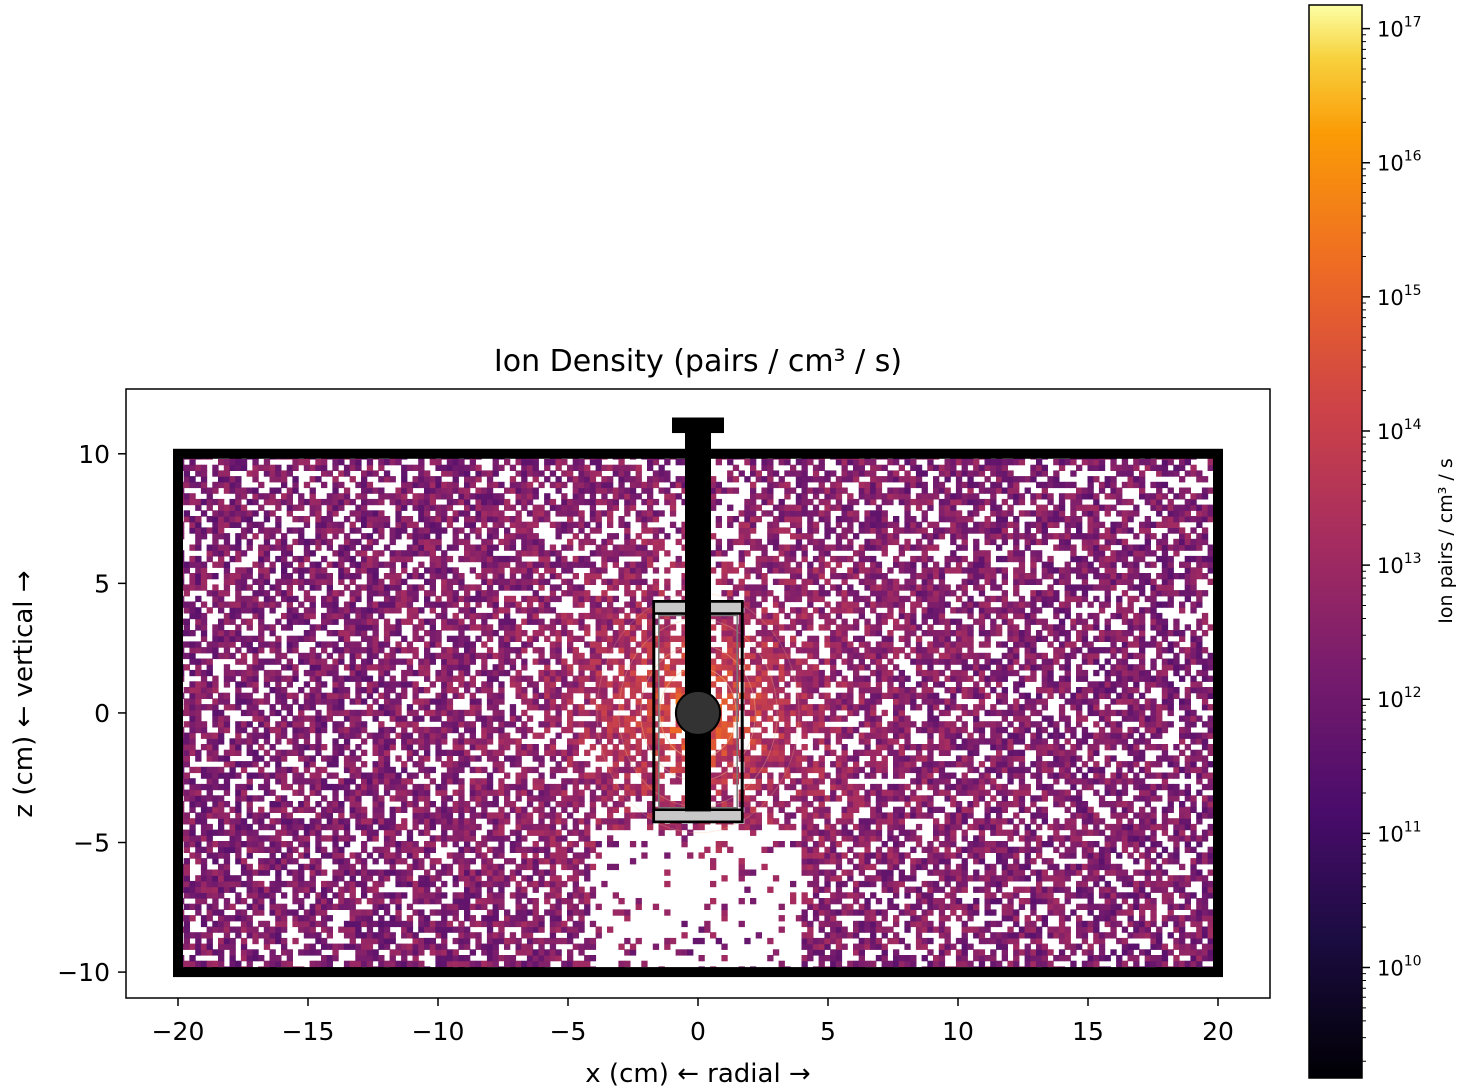  I want to click on colorbar-tick-label: 1012, so click(1399, 698).